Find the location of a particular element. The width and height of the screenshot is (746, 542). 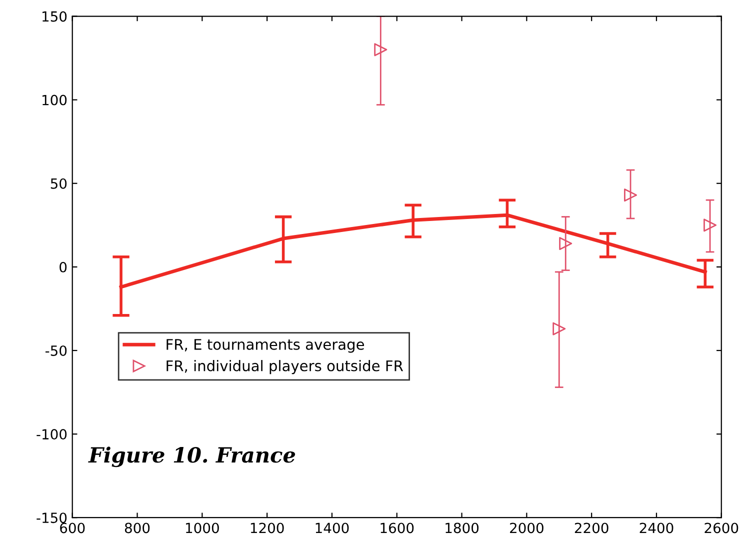

x-tick-label: 1400 is located at coordinates (332, 528).